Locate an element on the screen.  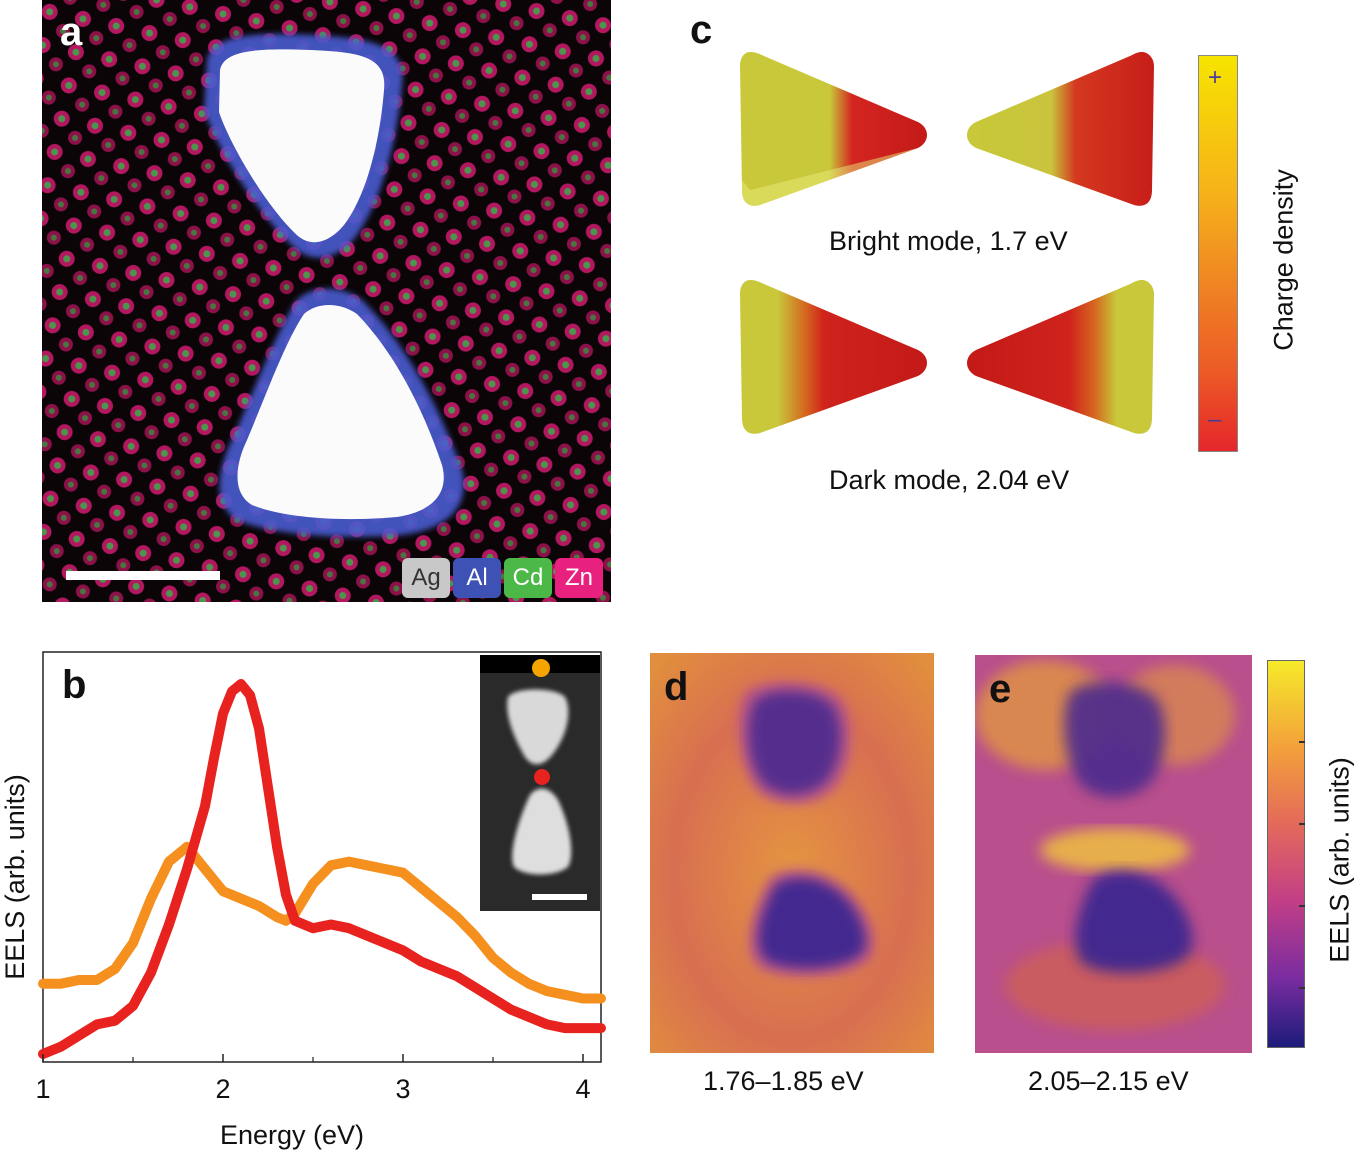
bright-mode-left-triangle is located at coordinates (833, 129).